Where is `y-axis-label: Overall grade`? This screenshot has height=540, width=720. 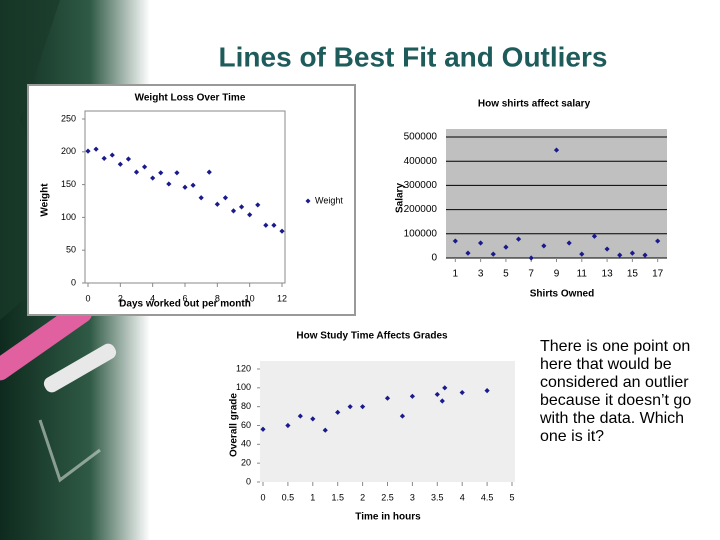 y-axis-label: Overall grade is located at coordinates (234, 425).